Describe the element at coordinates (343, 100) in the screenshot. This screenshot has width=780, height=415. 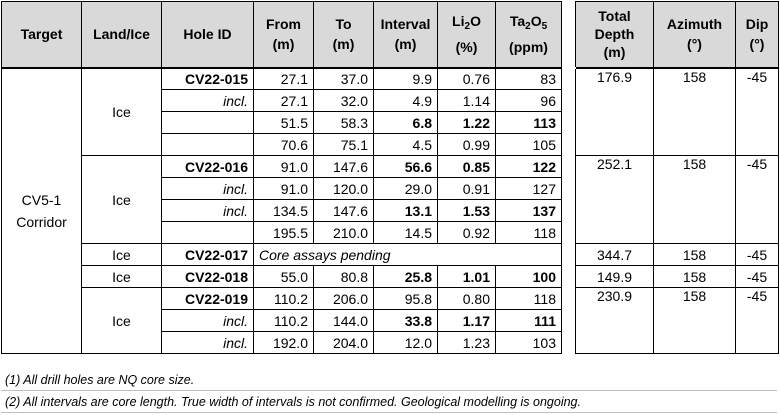
I see `to-cell: 32.0` at that location.